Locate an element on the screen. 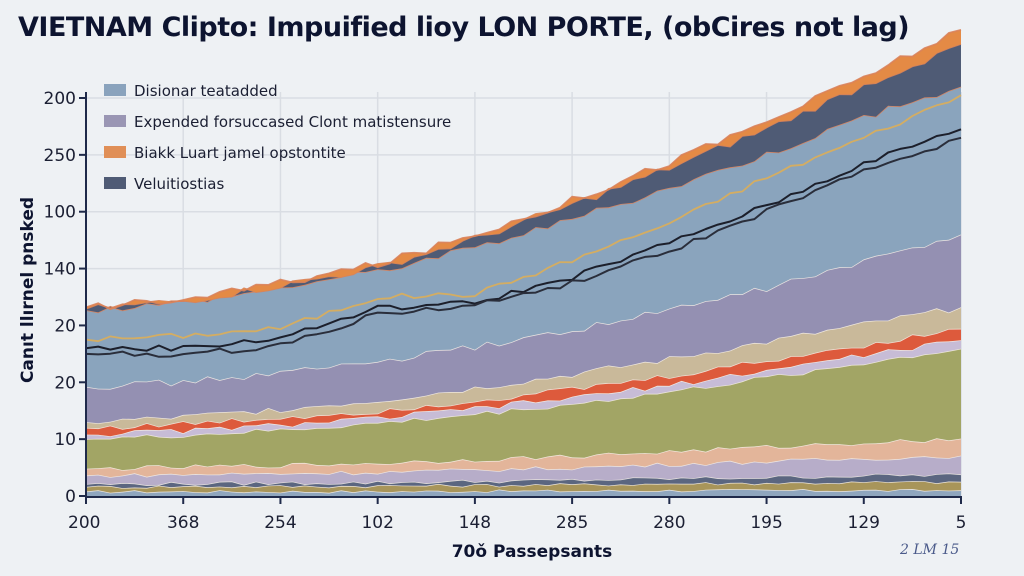 The width and height of the screenshot is (1024, 576). x-ticks: 200 368 254 102 148 285 280 195 129 5 is located at coordinates (517, 514).